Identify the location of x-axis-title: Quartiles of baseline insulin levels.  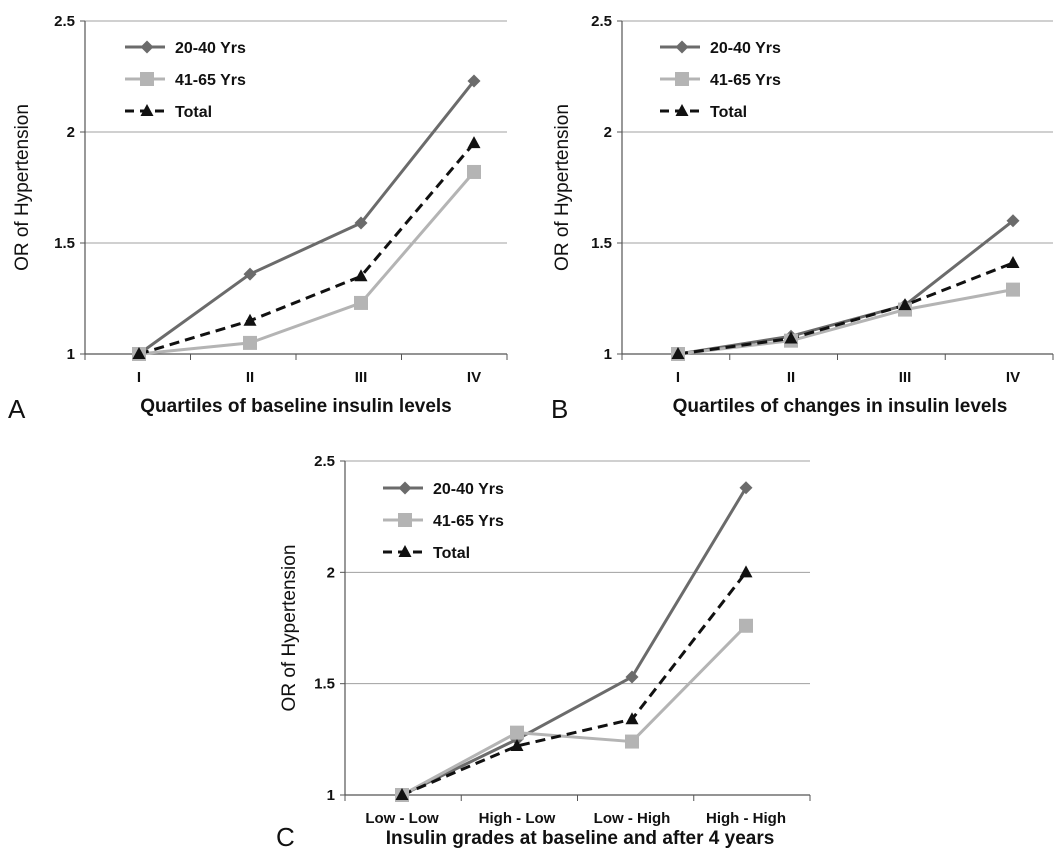
(296, 406).